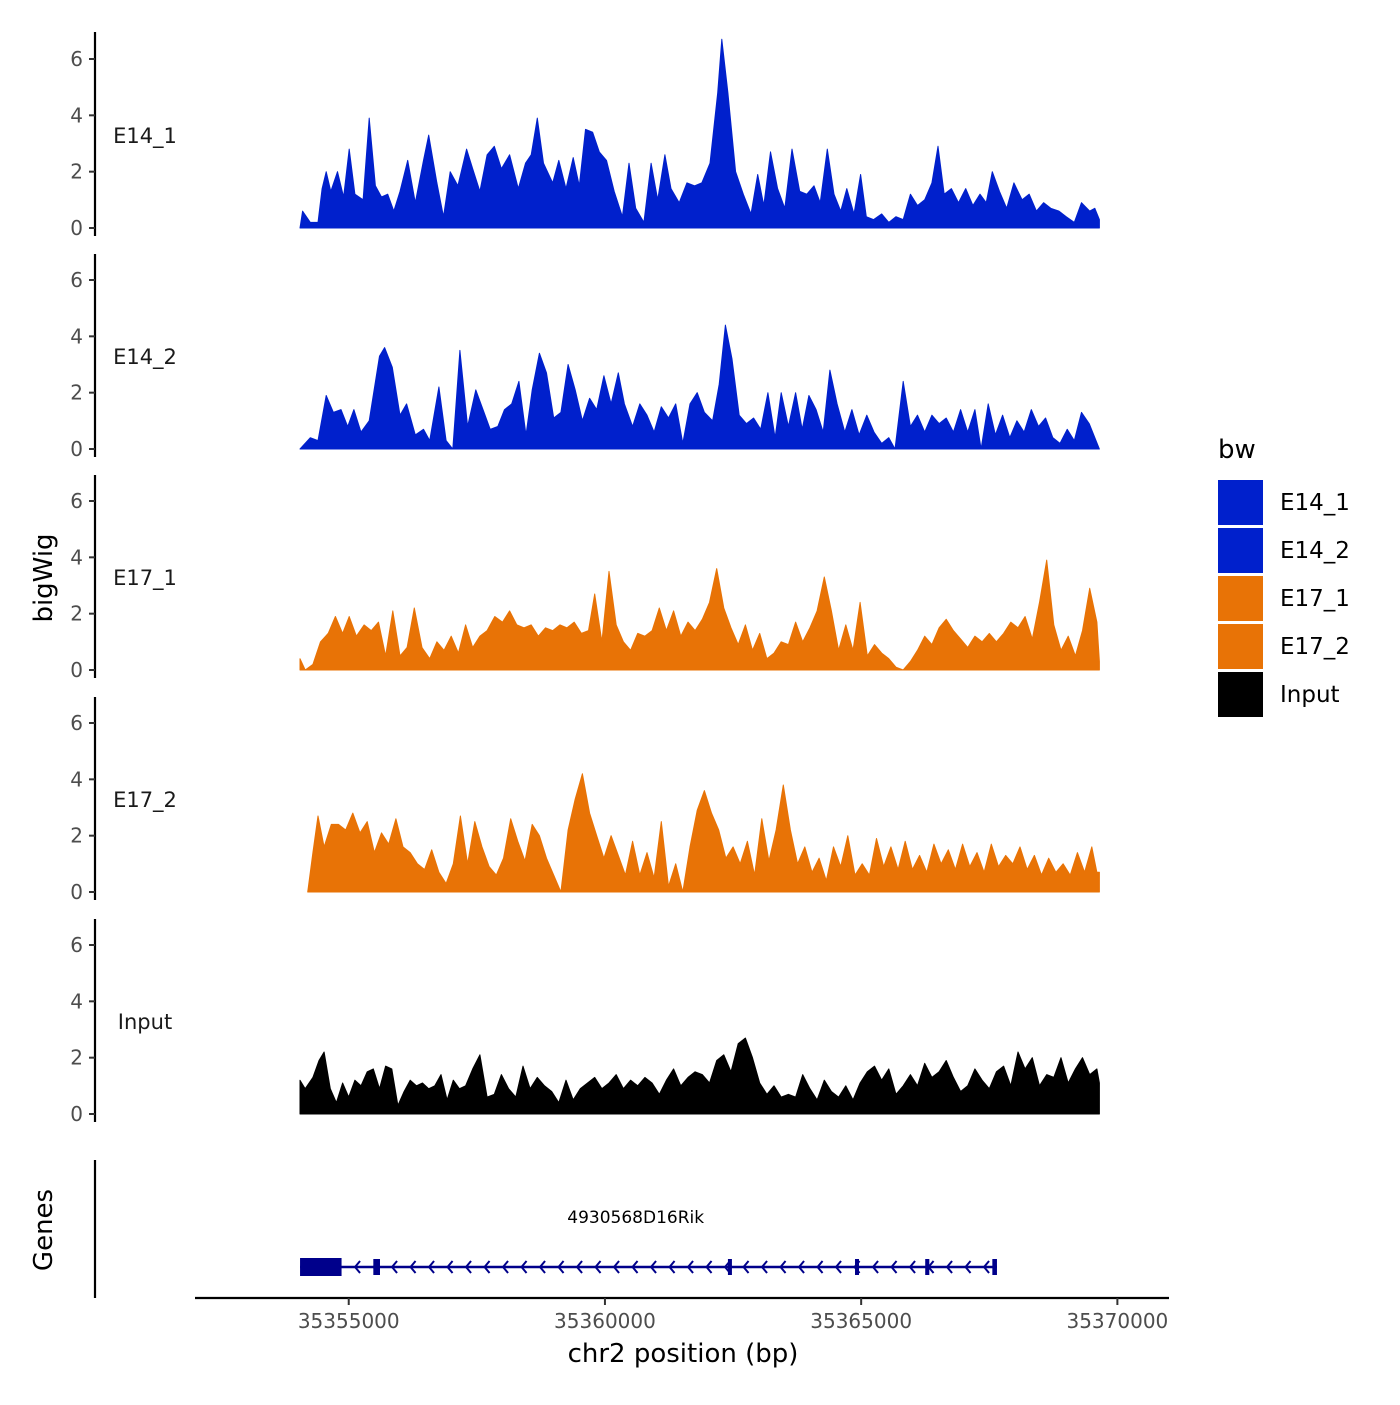 This screenshot has height=1405, width=1400. I want to click on track-label: Input, so click(145, 1022).